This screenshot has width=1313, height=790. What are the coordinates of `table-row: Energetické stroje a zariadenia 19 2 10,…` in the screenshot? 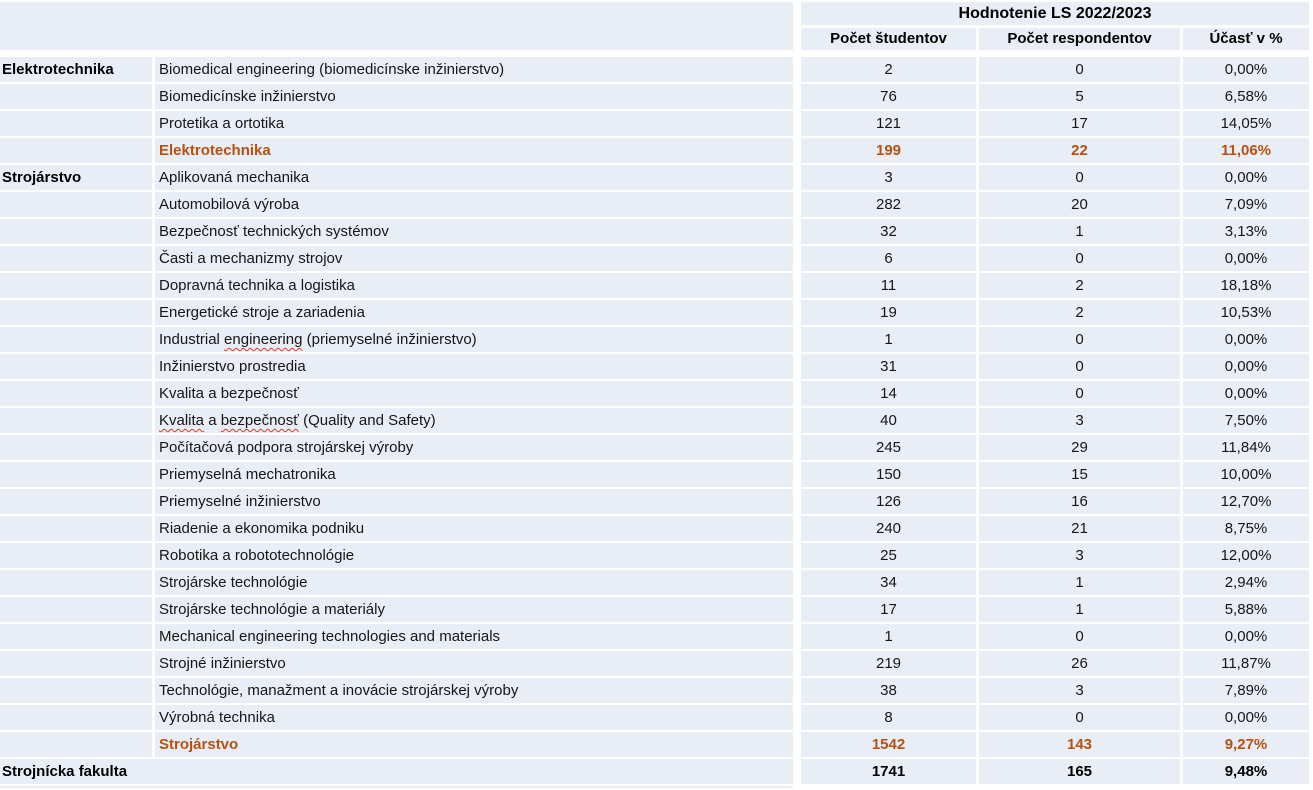 It's located at (656, 312).